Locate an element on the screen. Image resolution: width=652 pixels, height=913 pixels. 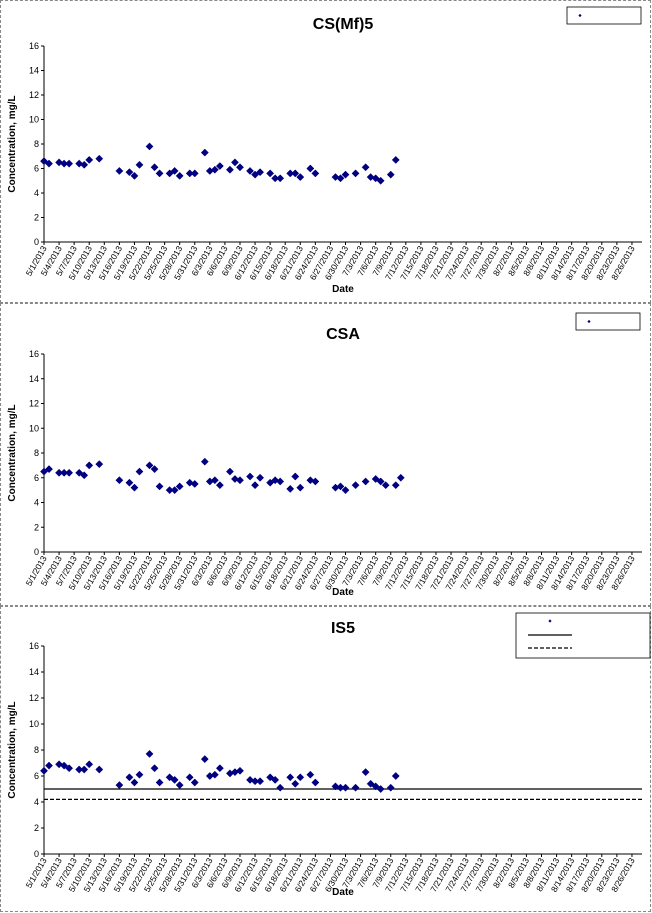
legend-box is located at coordinates (604, 15).